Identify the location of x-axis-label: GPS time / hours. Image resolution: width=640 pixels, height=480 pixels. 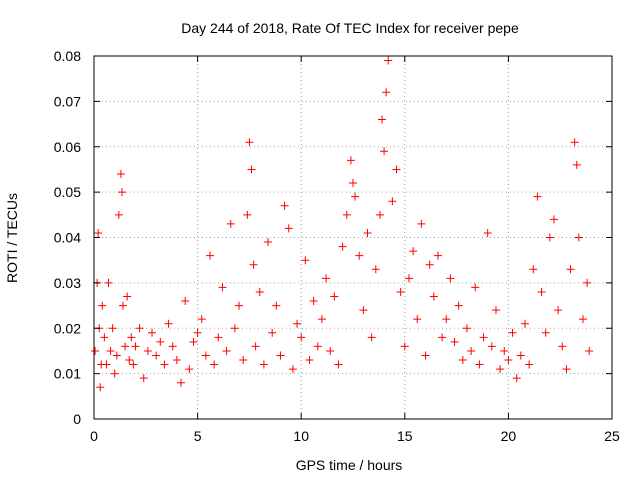
(349, 465).